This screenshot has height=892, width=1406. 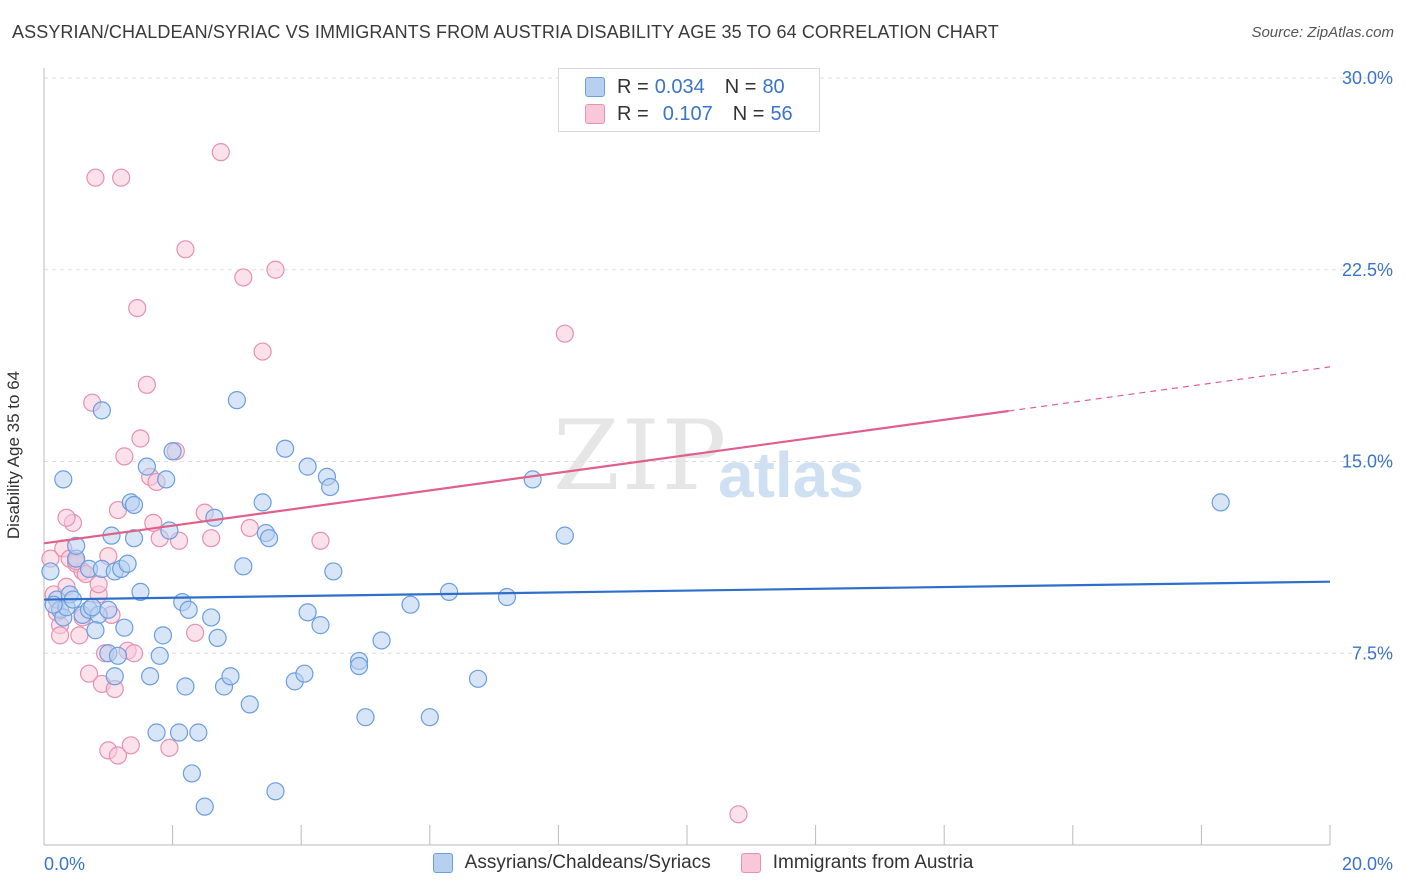 I want to click on y-tick-label-1: 15.0%, so click(x=1367, y=462).